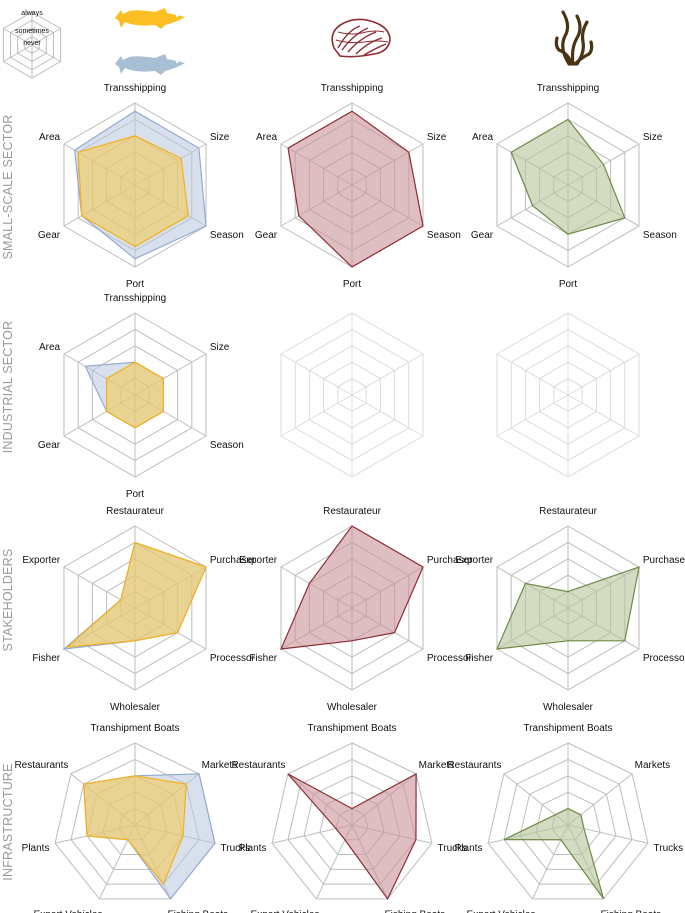 This screenshot has height=913, width=685. Describe the element at coordinates (352, 284) in the screenshot. I see `axis-label-r1-c2-3: Port` at that location.